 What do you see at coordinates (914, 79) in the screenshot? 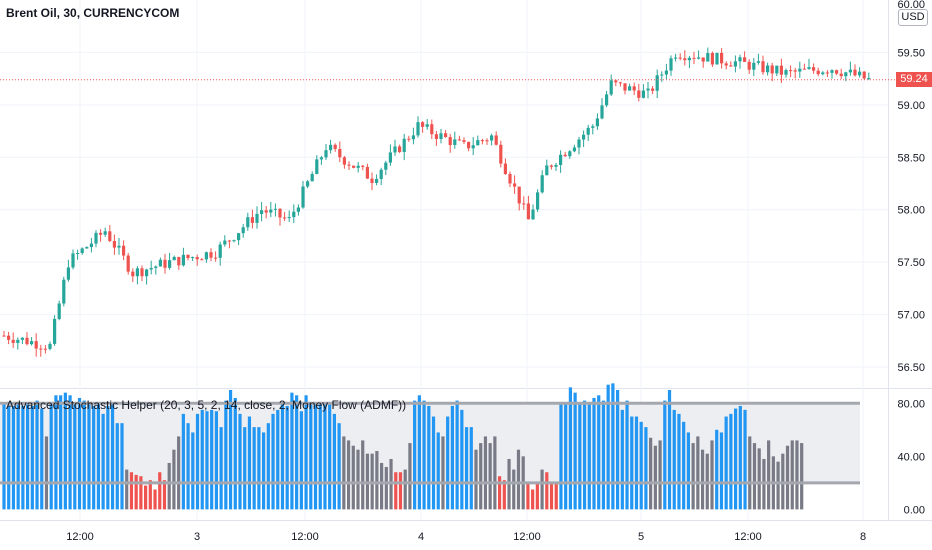
I see `last-price-label: 59.24` at bounding box center [914, 79].